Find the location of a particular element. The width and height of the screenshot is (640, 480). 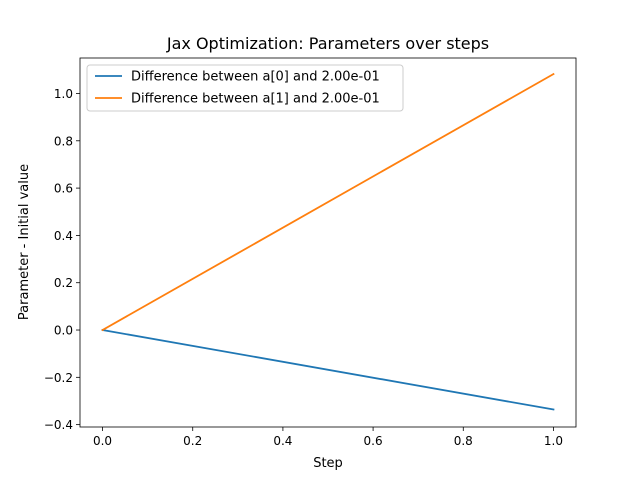

x-tick-label: 0.6 is located at coordinates (373, 441).